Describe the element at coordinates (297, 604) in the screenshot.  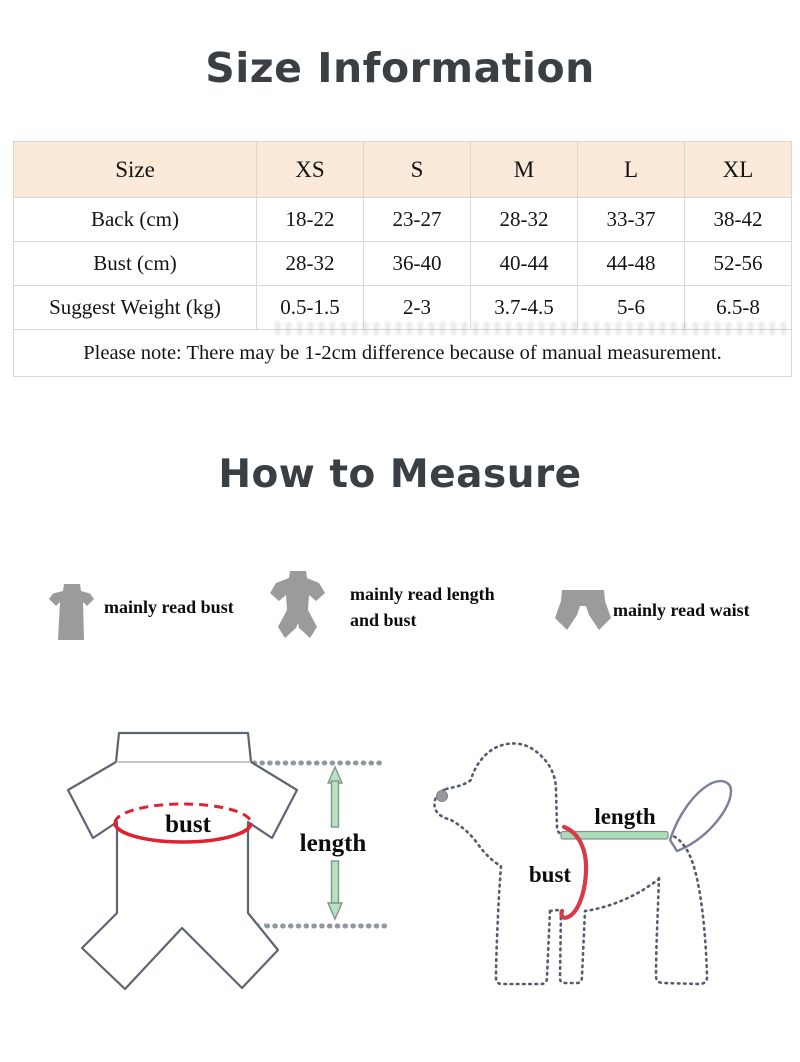
I see `dog-jumpsuit-icon` at that location.